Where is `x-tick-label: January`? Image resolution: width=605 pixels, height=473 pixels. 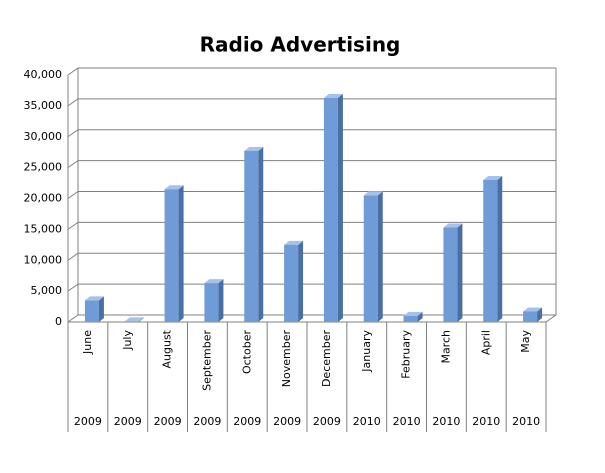 x-tick-label: January is located at coordinates (366, 351).